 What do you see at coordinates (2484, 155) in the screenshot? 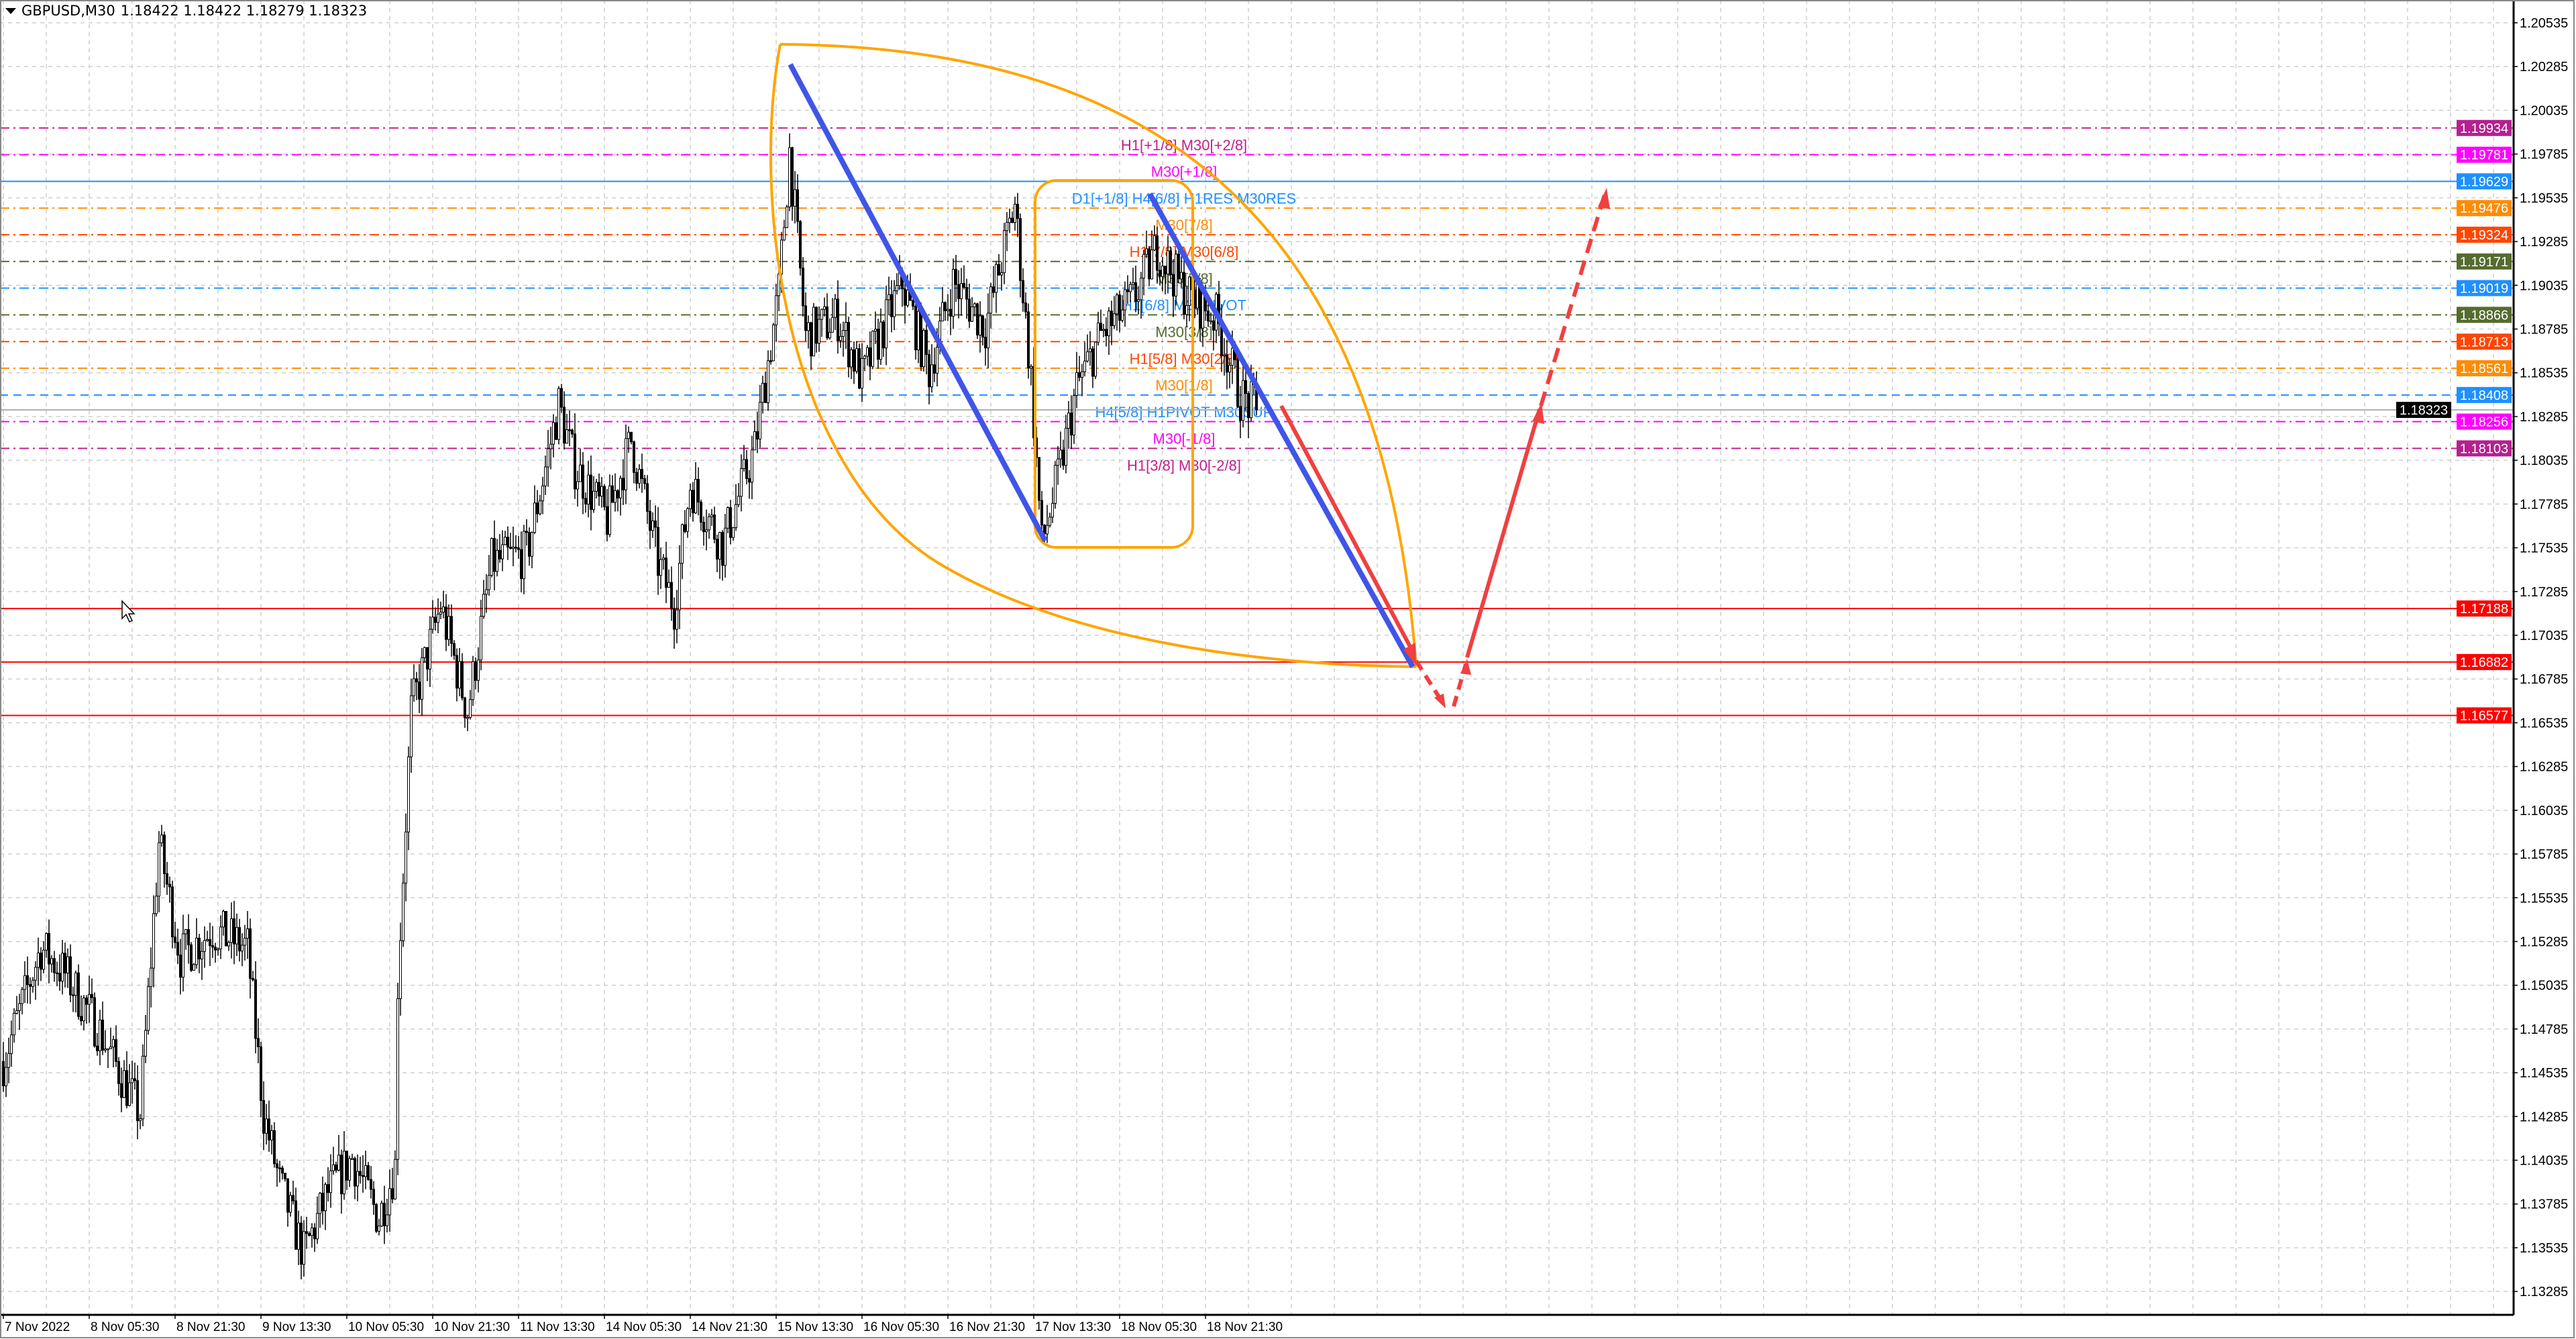
I see `price-tag-label: 1.19781` at bounding box center [2484, 155].